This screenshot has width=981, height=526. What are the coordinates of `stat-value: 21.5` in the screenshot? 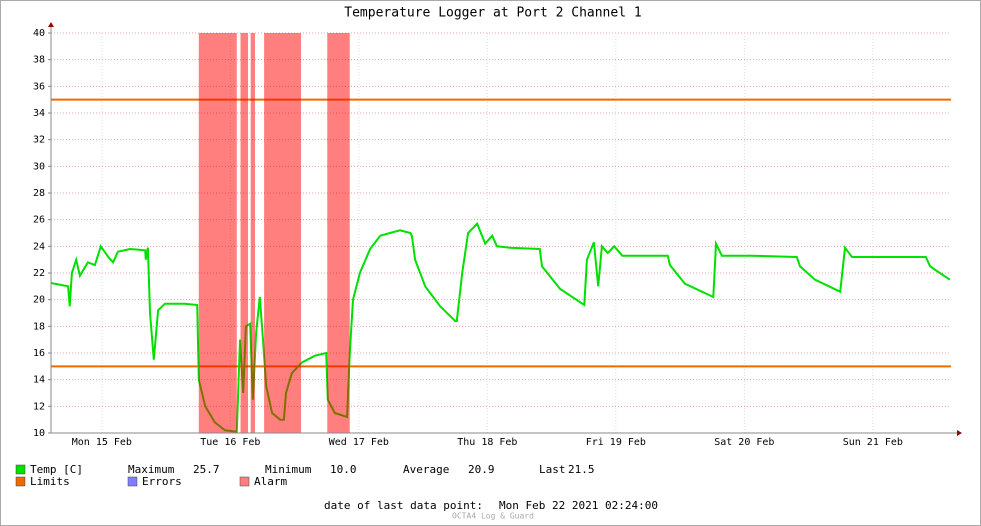 It's located at (581, 469).